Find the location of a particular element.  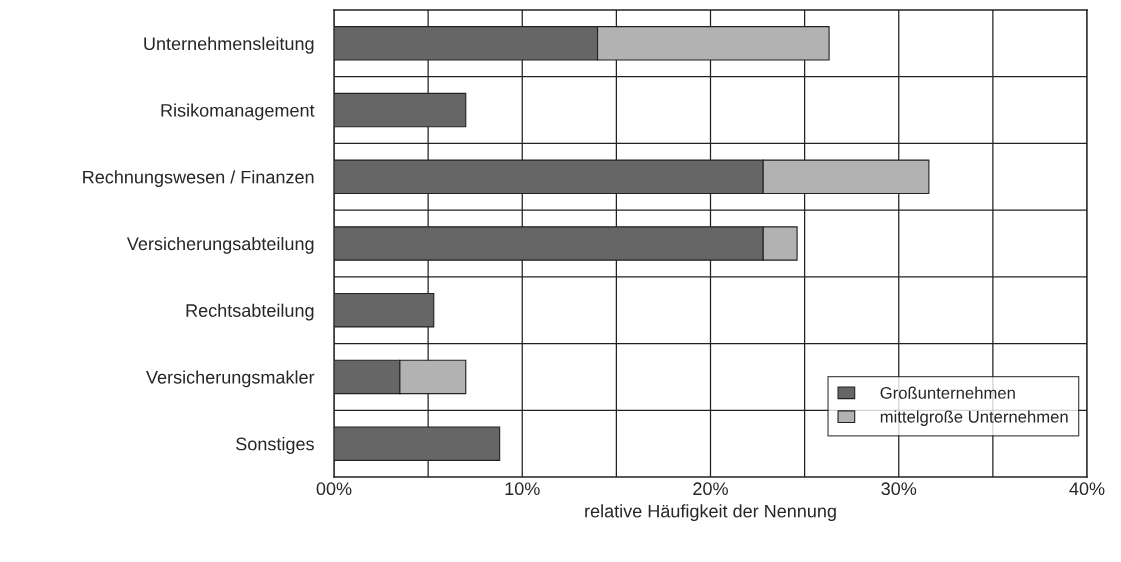

x-tick-label: 40% is located at coordinates (1087, 489).